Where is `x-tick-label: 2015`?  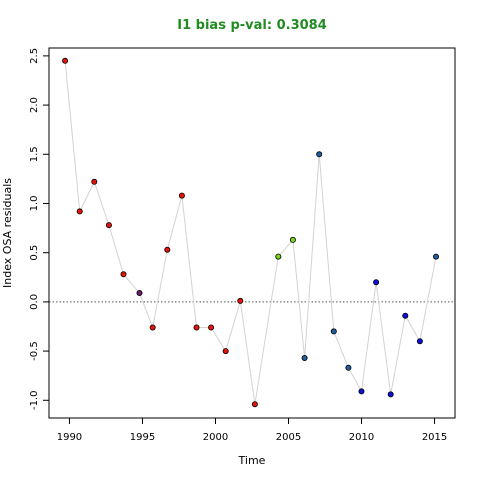 x-tick-label: 2015 is located at coordinates (434, 437).